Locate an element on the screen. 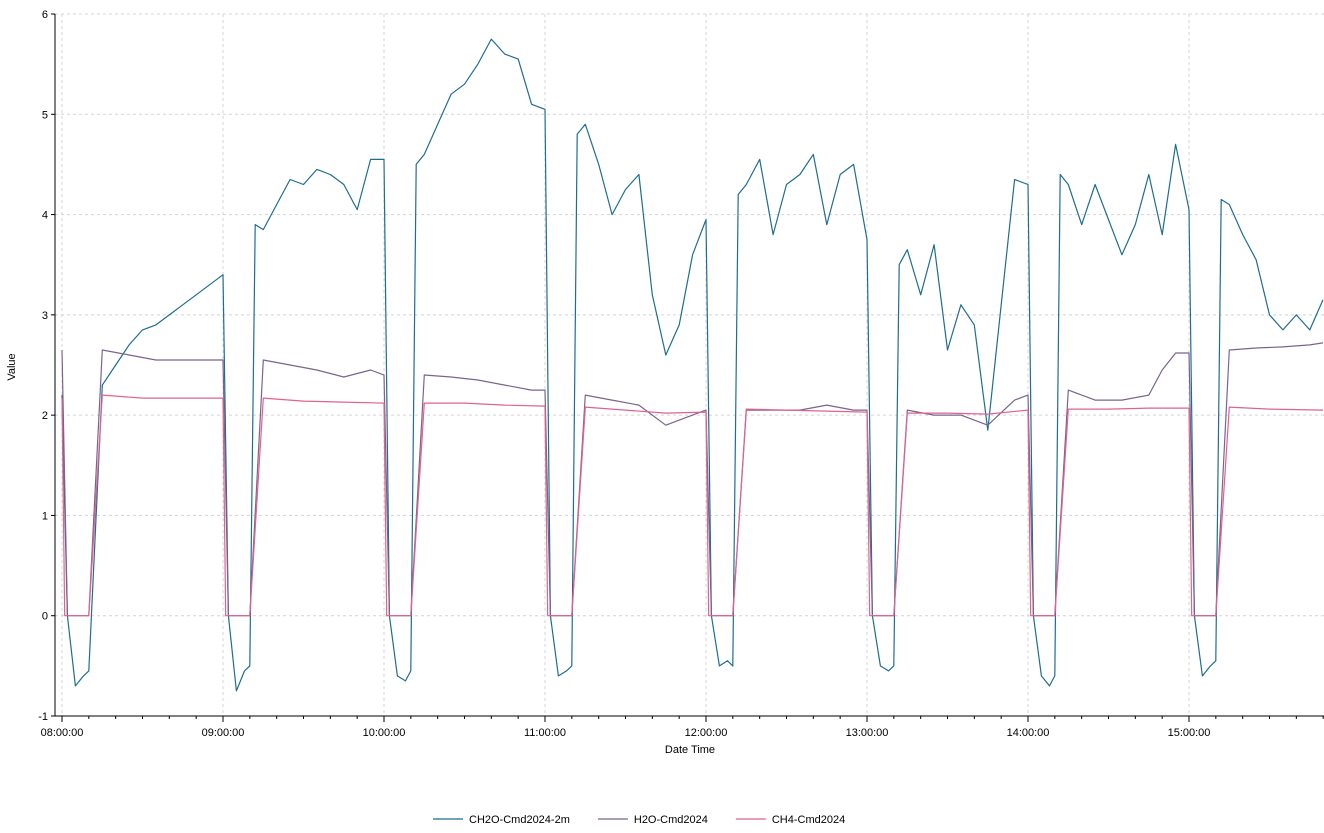 The image size is (1324, 833). legend: CH2O-Cmd2024-2m H2O-Cmd2024 CH4-Cmd2024 is located at coordinates (639, 820).